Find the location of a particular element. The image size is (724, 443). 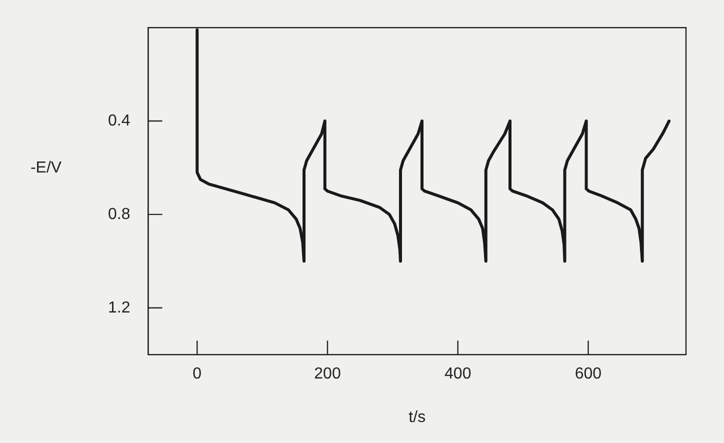

x-tick-label: 600 is located at coordinates (588, 374).